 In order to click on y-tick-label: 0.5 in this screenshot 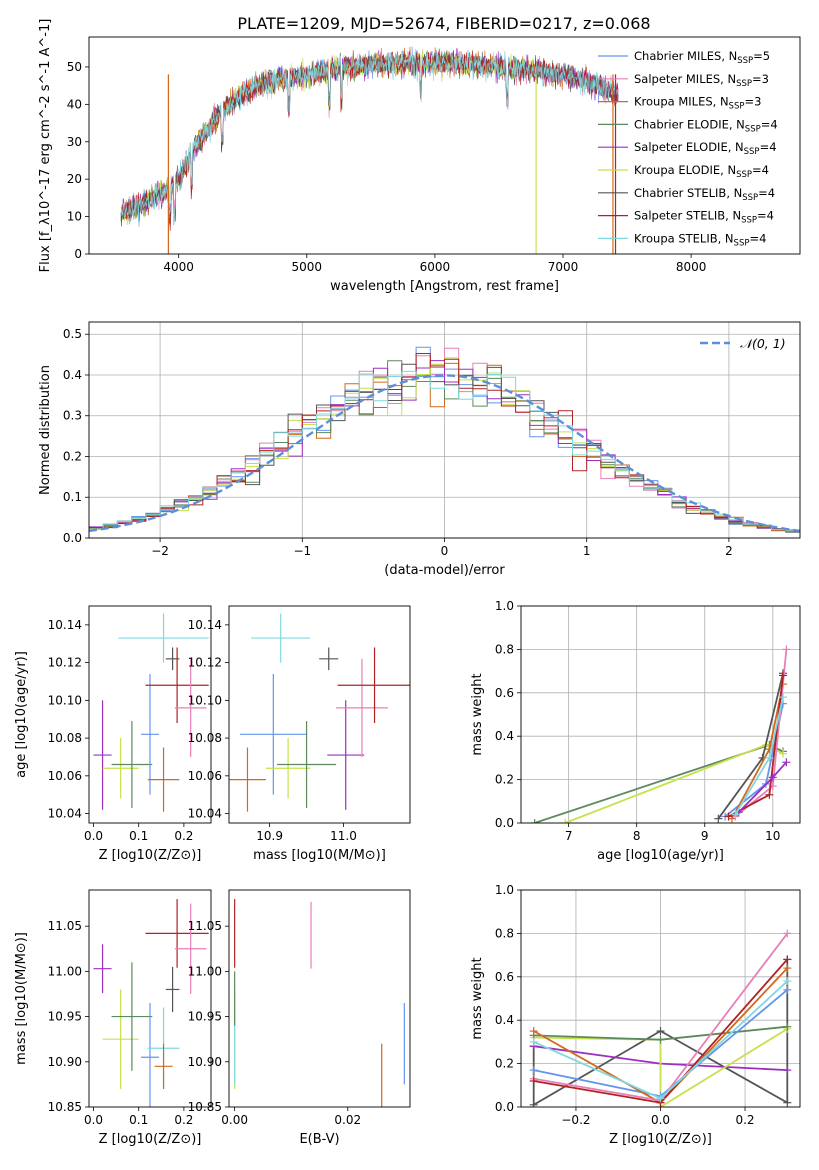, I will do `click(72, 334)`.